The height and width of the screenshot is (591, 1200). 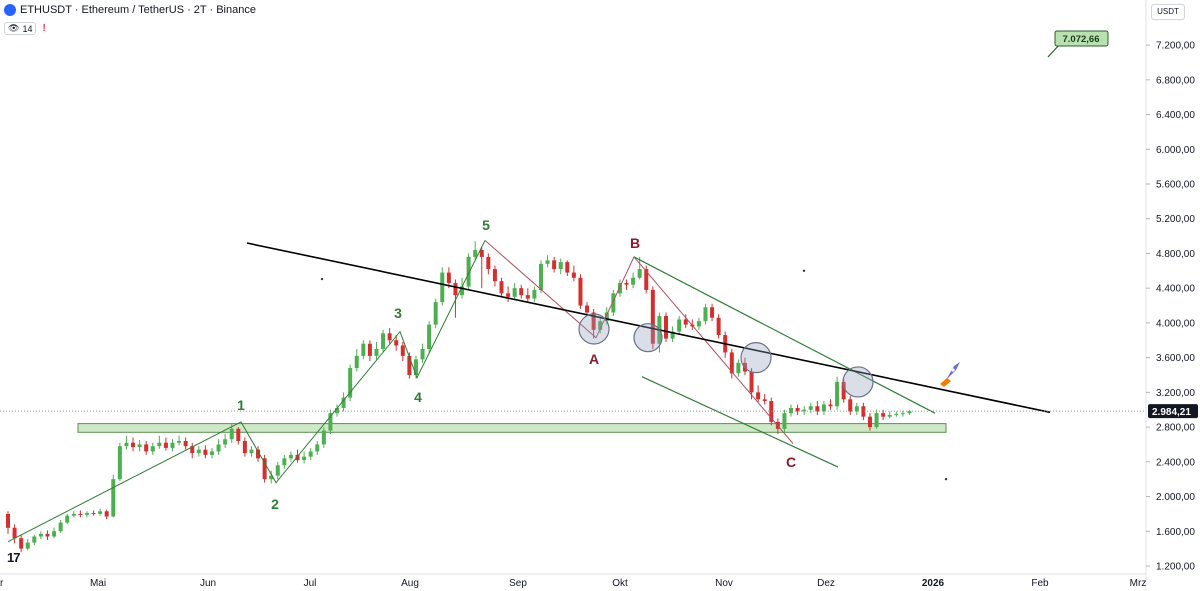 I want to click on ethereum-logo-icon, so click(x=10, y=10).